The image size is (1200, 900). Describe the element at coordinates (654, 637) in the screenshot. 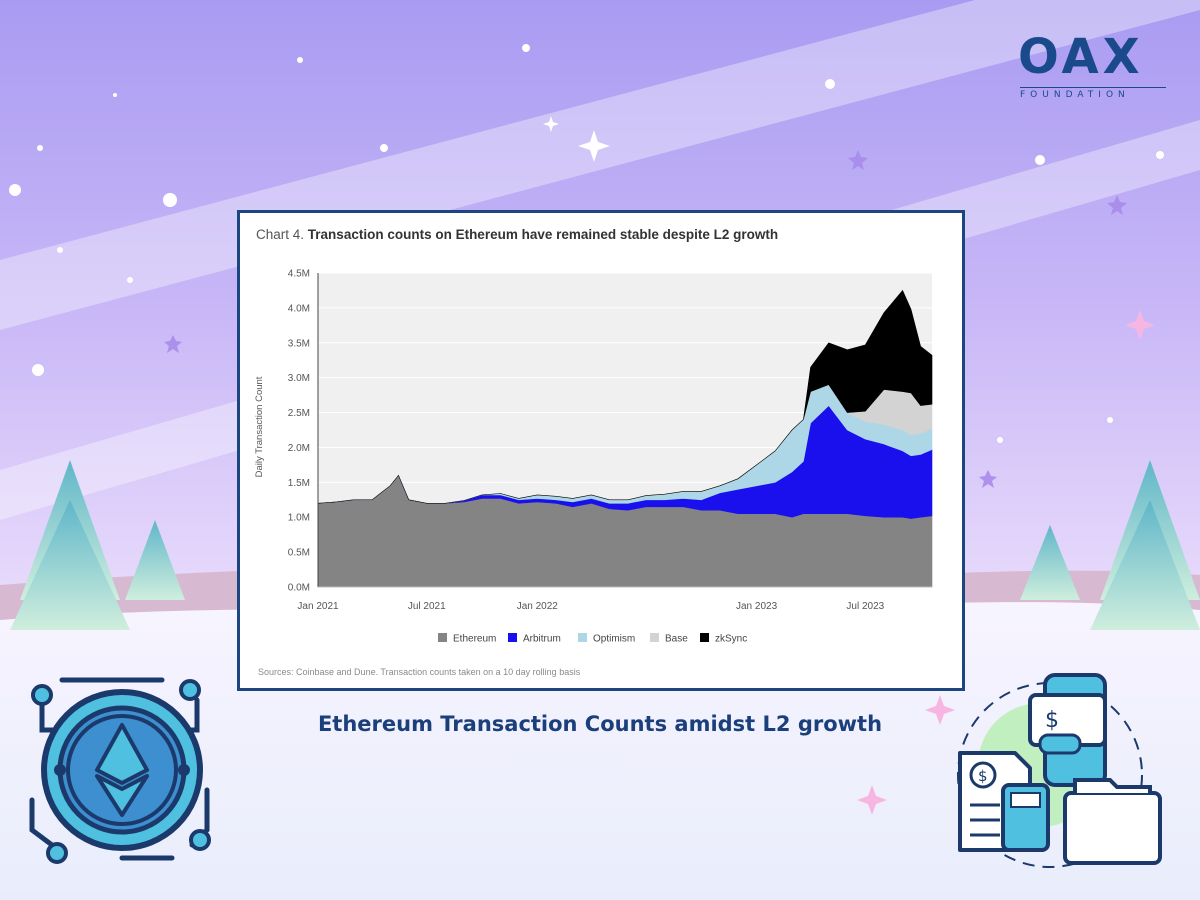

I see `legend-swatch-base` at that location.